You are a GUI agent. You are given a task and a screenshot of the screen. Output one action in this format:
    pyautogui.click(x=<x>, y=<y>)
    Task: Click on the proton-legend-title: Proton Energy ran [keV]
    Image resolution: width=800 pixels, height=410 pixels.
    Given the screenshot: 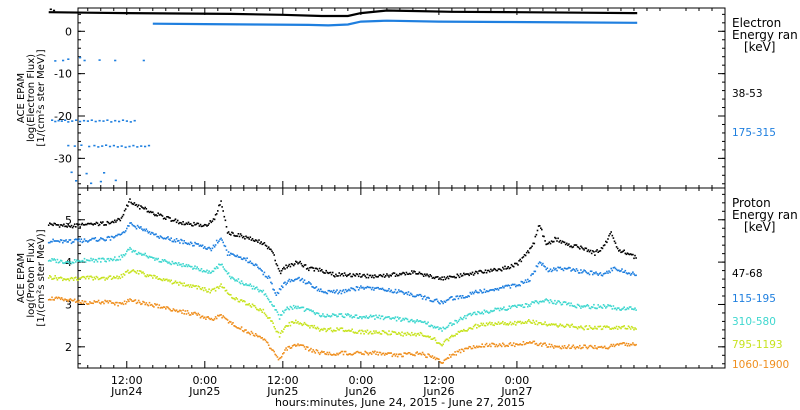 What is the action you would take?
    pyautogui.click(x=765, y=215)
    